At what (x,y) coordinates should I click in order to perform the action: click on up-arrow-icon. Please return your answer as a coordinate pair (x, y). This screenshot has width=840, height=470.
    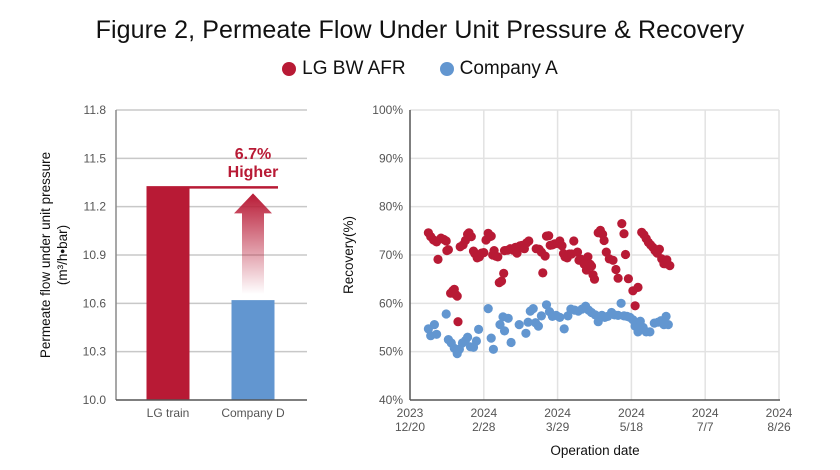
    Looking at the image, I should click on (253, 244).